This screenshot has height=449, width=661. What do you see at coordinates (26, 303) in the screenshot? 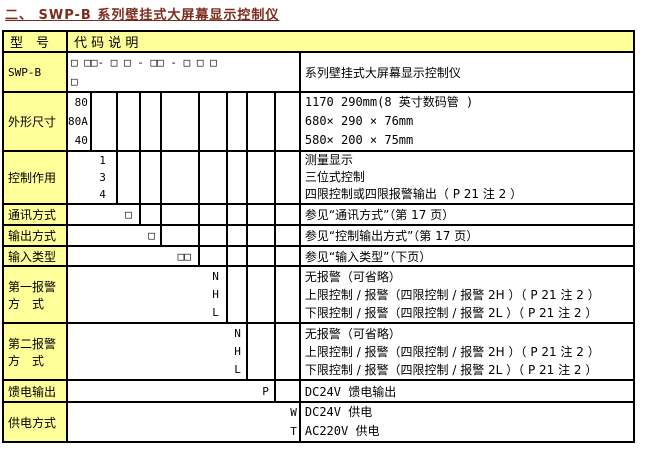
I see `alarm1-label-line2: 方 式` at bounding box center [26, 303].